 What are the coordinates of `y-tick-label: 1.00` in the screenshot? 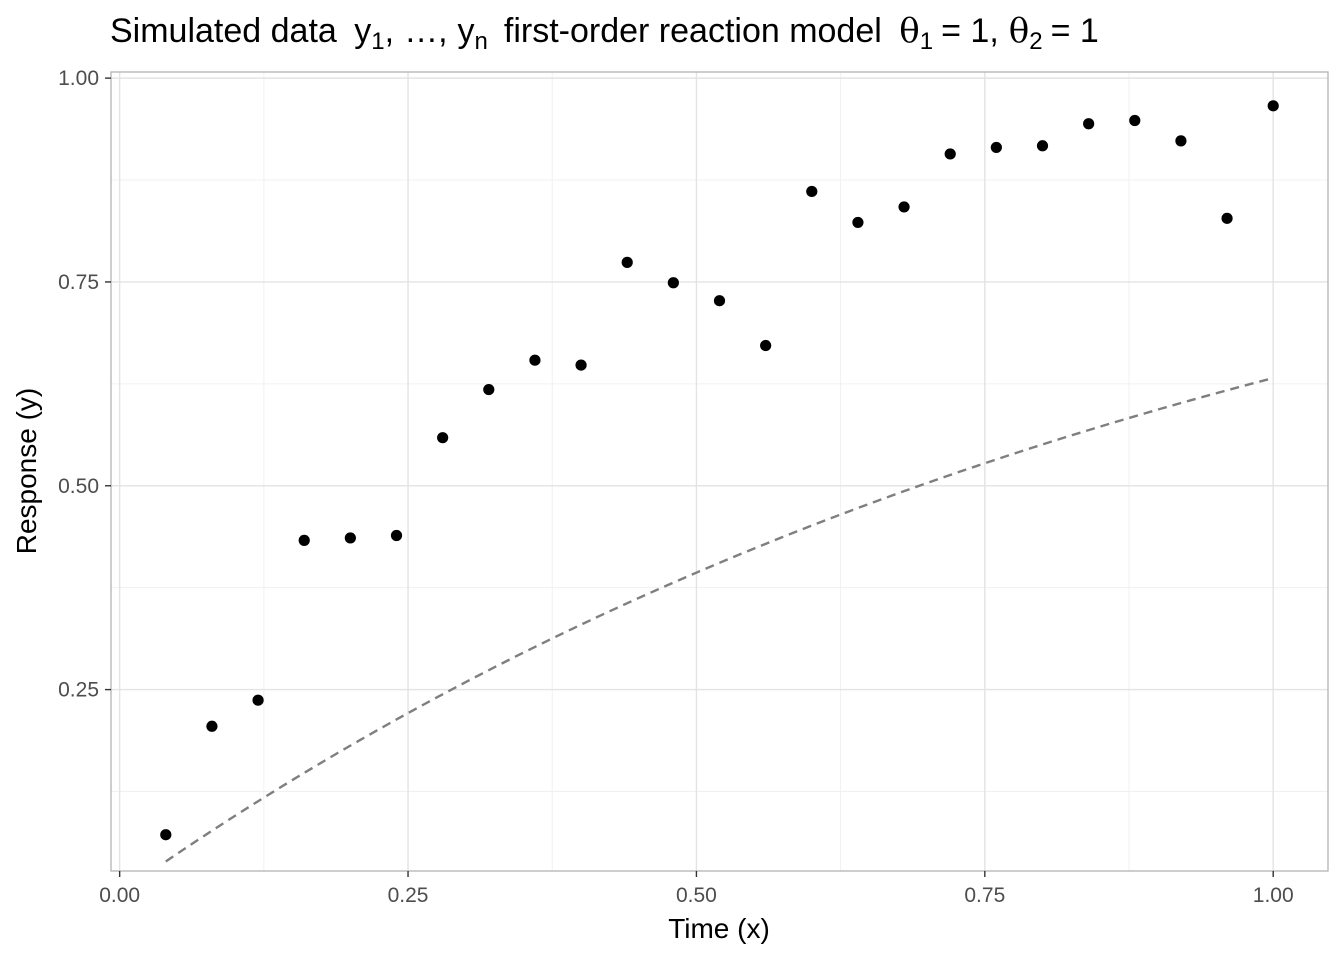 It's located at (78, 78).